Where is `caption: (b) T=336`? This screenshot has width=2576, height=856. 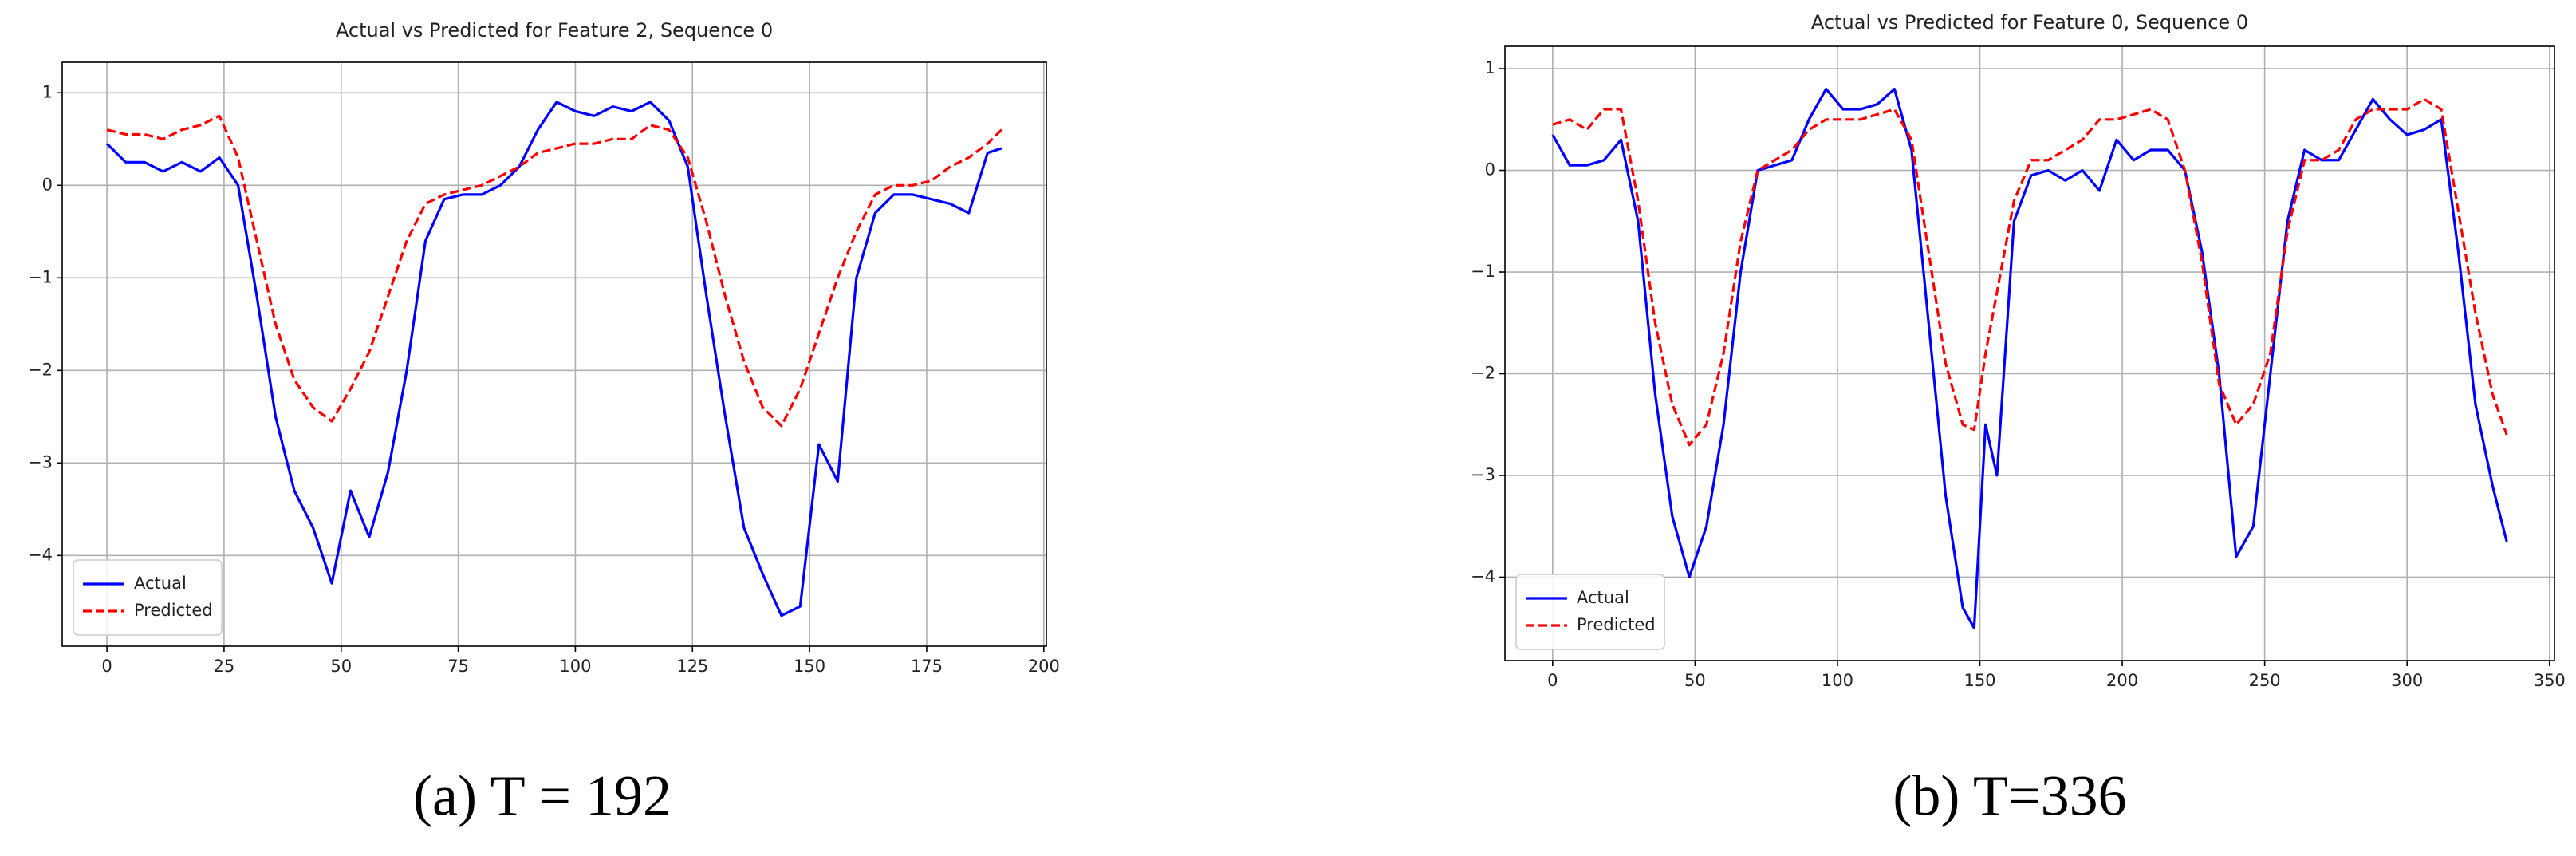 caption: (b) T=336 is located at coordinates (2009, 796).